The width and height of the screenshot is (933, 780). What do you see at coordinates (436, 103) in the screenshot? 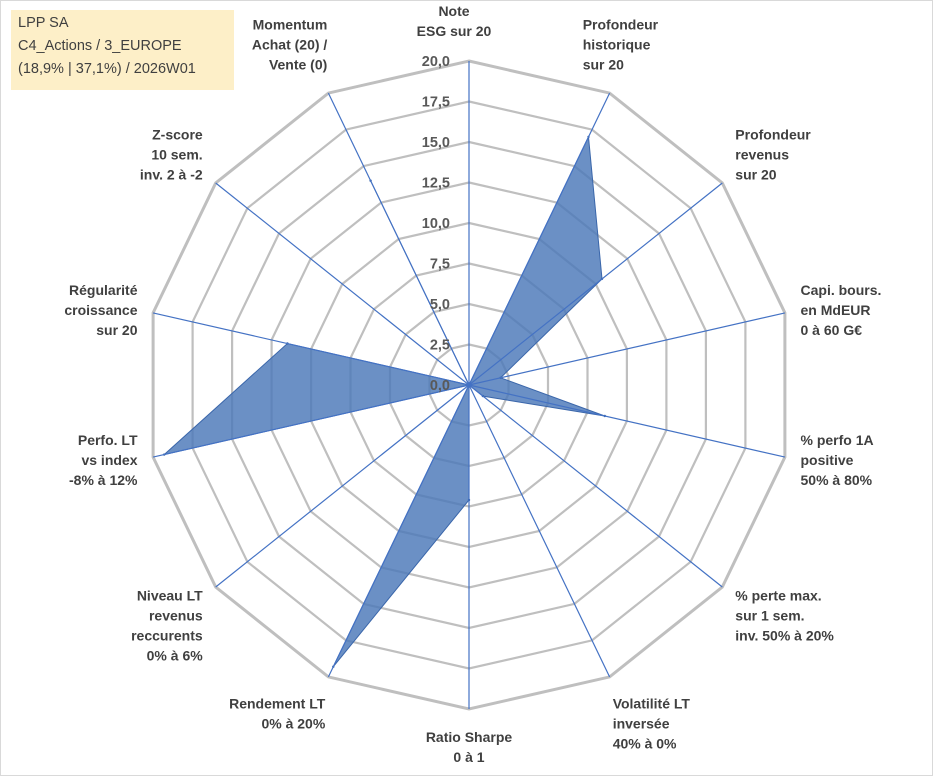
I see `tick-label-7: 17,5` at bounding box center [436, 103].